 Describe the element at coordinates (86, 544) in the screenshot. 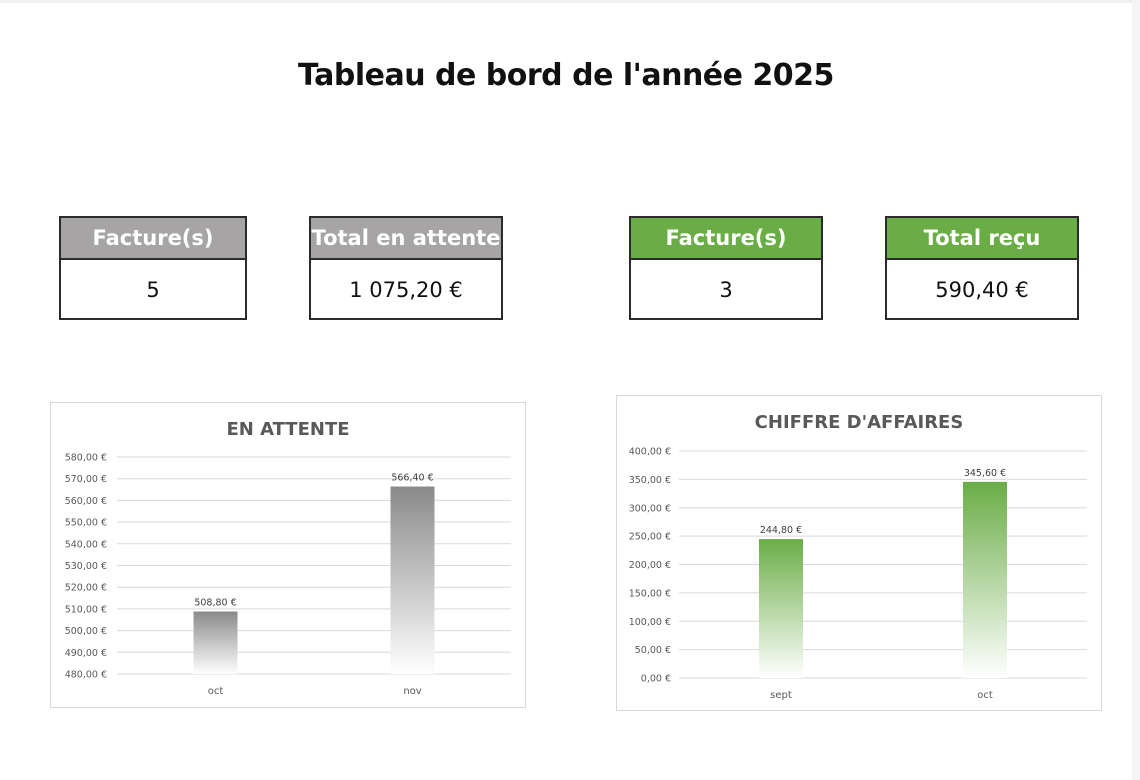

I see `y-tick-label: 540,00 €` at that location.